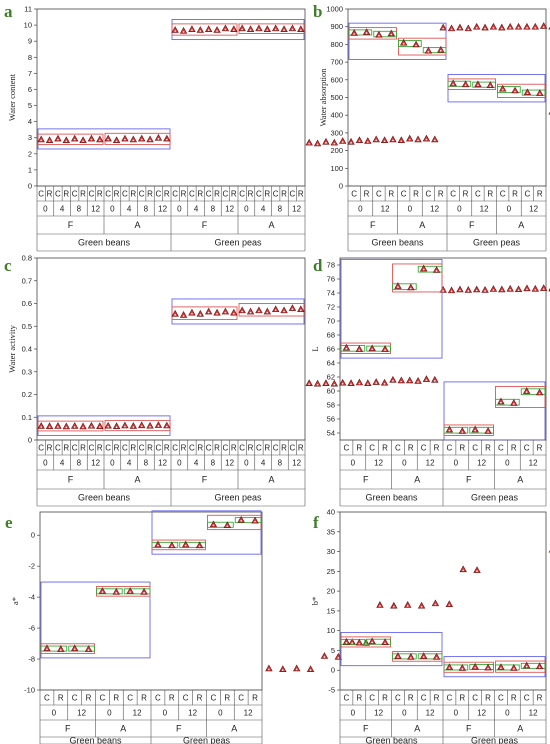 The height and width of the screenshot is (744, 550). Describe the element at coordinates (331, 391) in the screenshot. I see `y-tick-label: 60` at that location.